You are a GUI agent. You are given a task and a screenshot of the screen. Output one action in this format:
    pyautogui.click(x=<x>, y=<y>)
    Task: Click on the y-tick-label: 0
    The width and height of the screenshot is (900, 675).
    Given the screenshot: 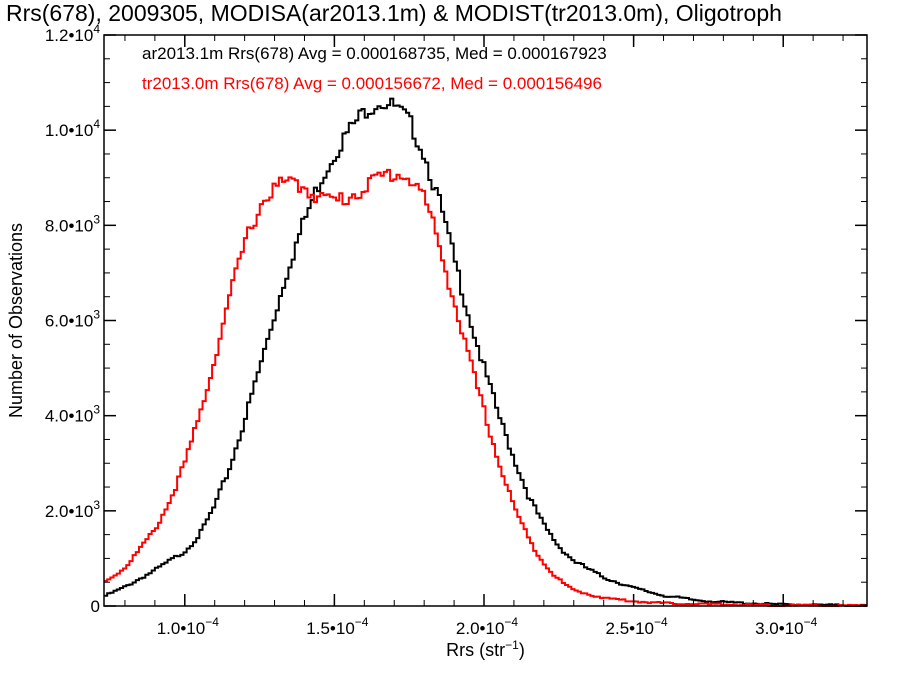 What is the action you would take?
    pyautogui.click(x=95, y=606)
    